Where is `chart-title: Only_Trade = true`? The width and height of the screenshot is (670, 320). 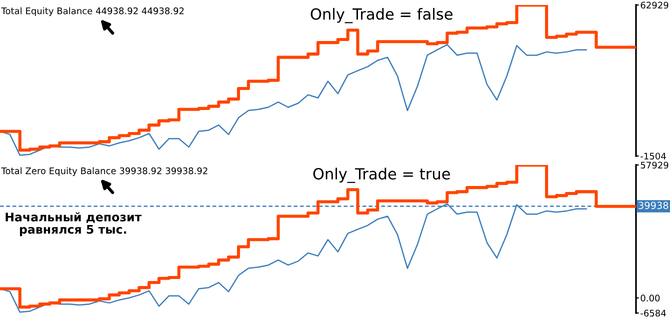
chart-title: Only_Trade = true is located at coordinates (381, 175).